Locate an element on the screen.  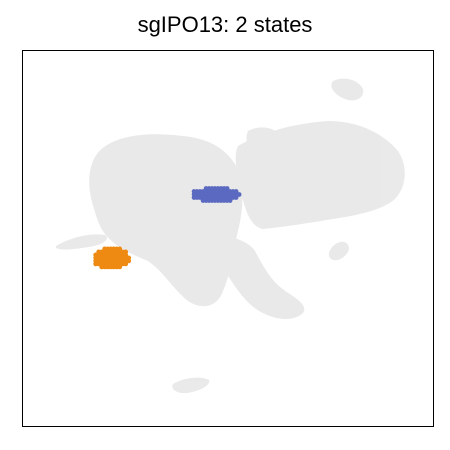
state-clusters is located at coordinates (167, 228).